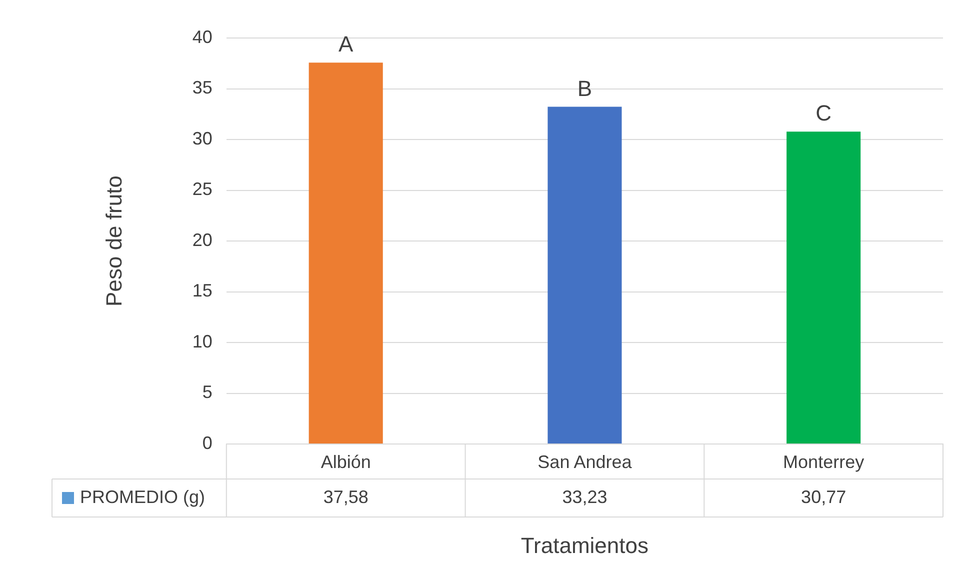 Image resolution: width=955 pixels, height=572 pixels. What do you see at coordinates (823, 496) in the screenshot?
I see `data-label: 30,77` at bounding box center [823, 496].